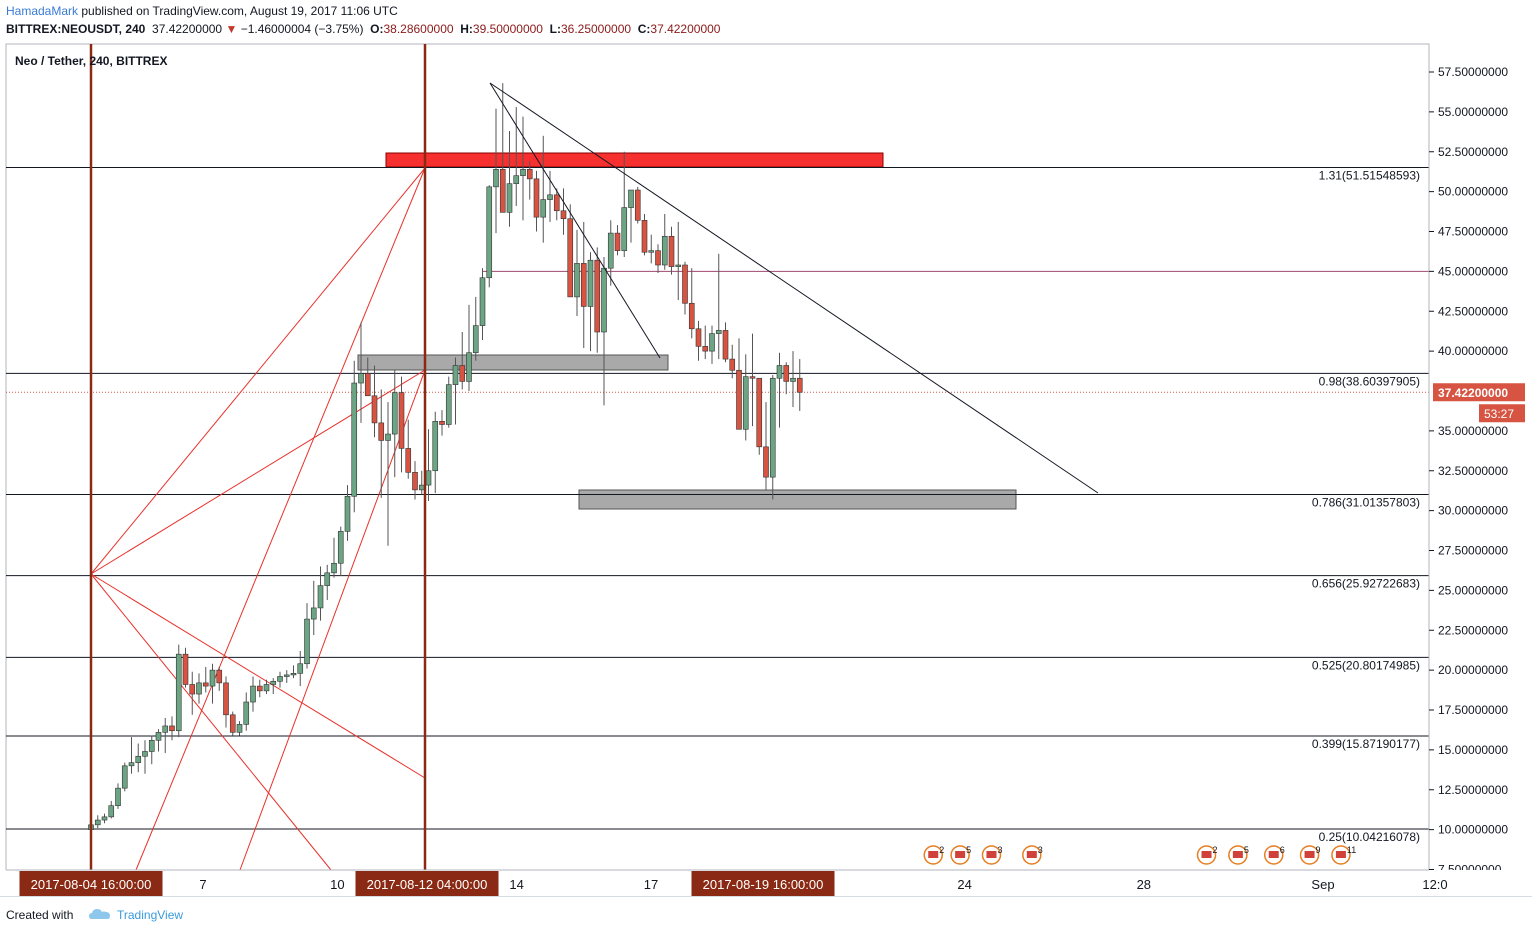  I want to click on low-label: L:, so click(555, 29).